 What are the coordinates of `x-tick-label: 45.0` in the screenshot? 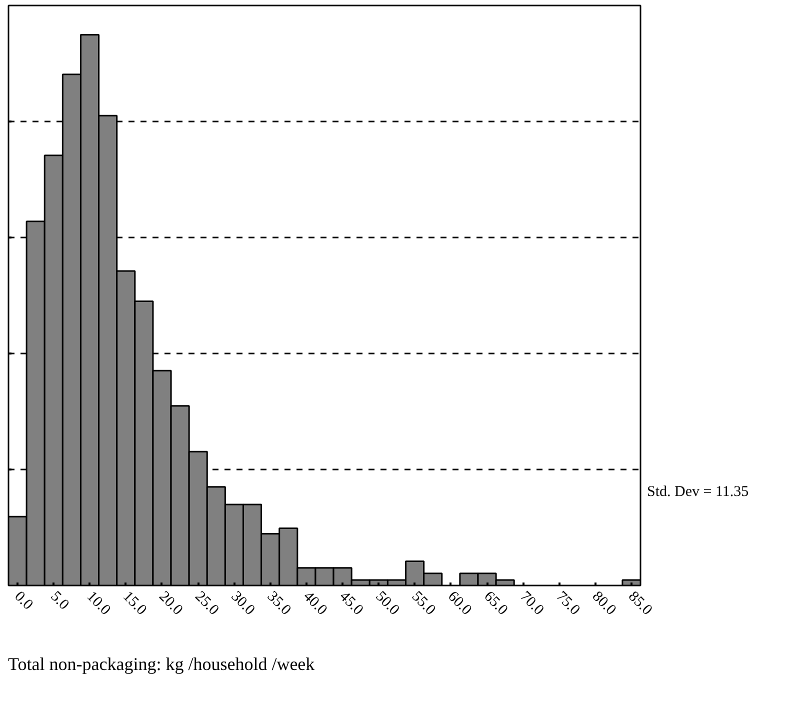 It's located at (351, 603).